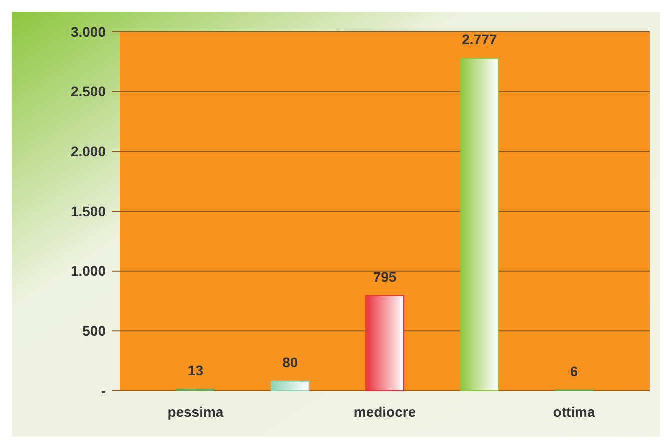 The width and height of the screenshot is (664, 441). Describe the element at coordinates (385, 276) in the screenshot. I see `data-label: 795` at that location.